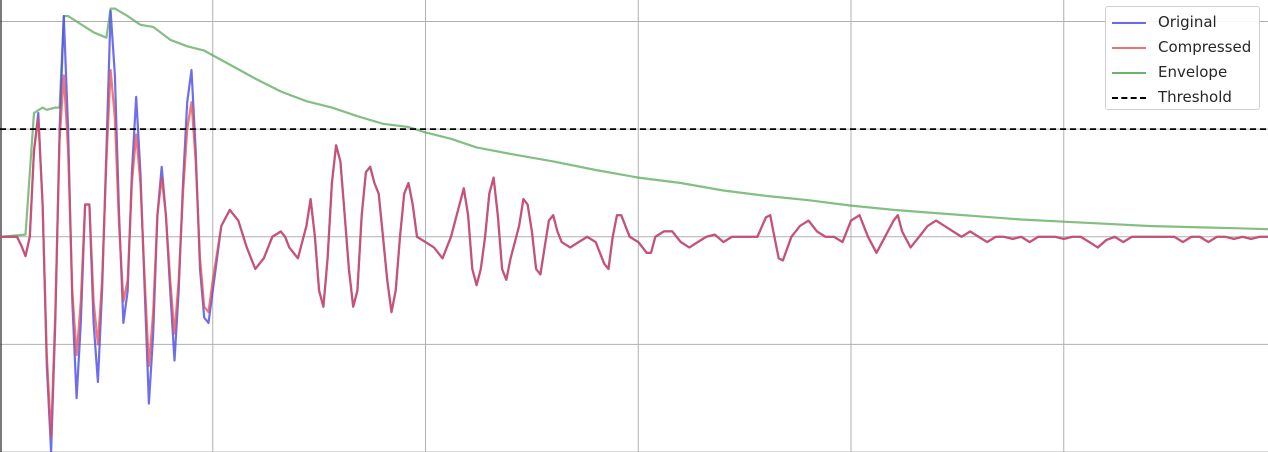 The height and width of the screenshot is (452, 1268). Describe the element at coordinates (1187, 22) in the screenshot. I see `legend-label: Original` at that location.